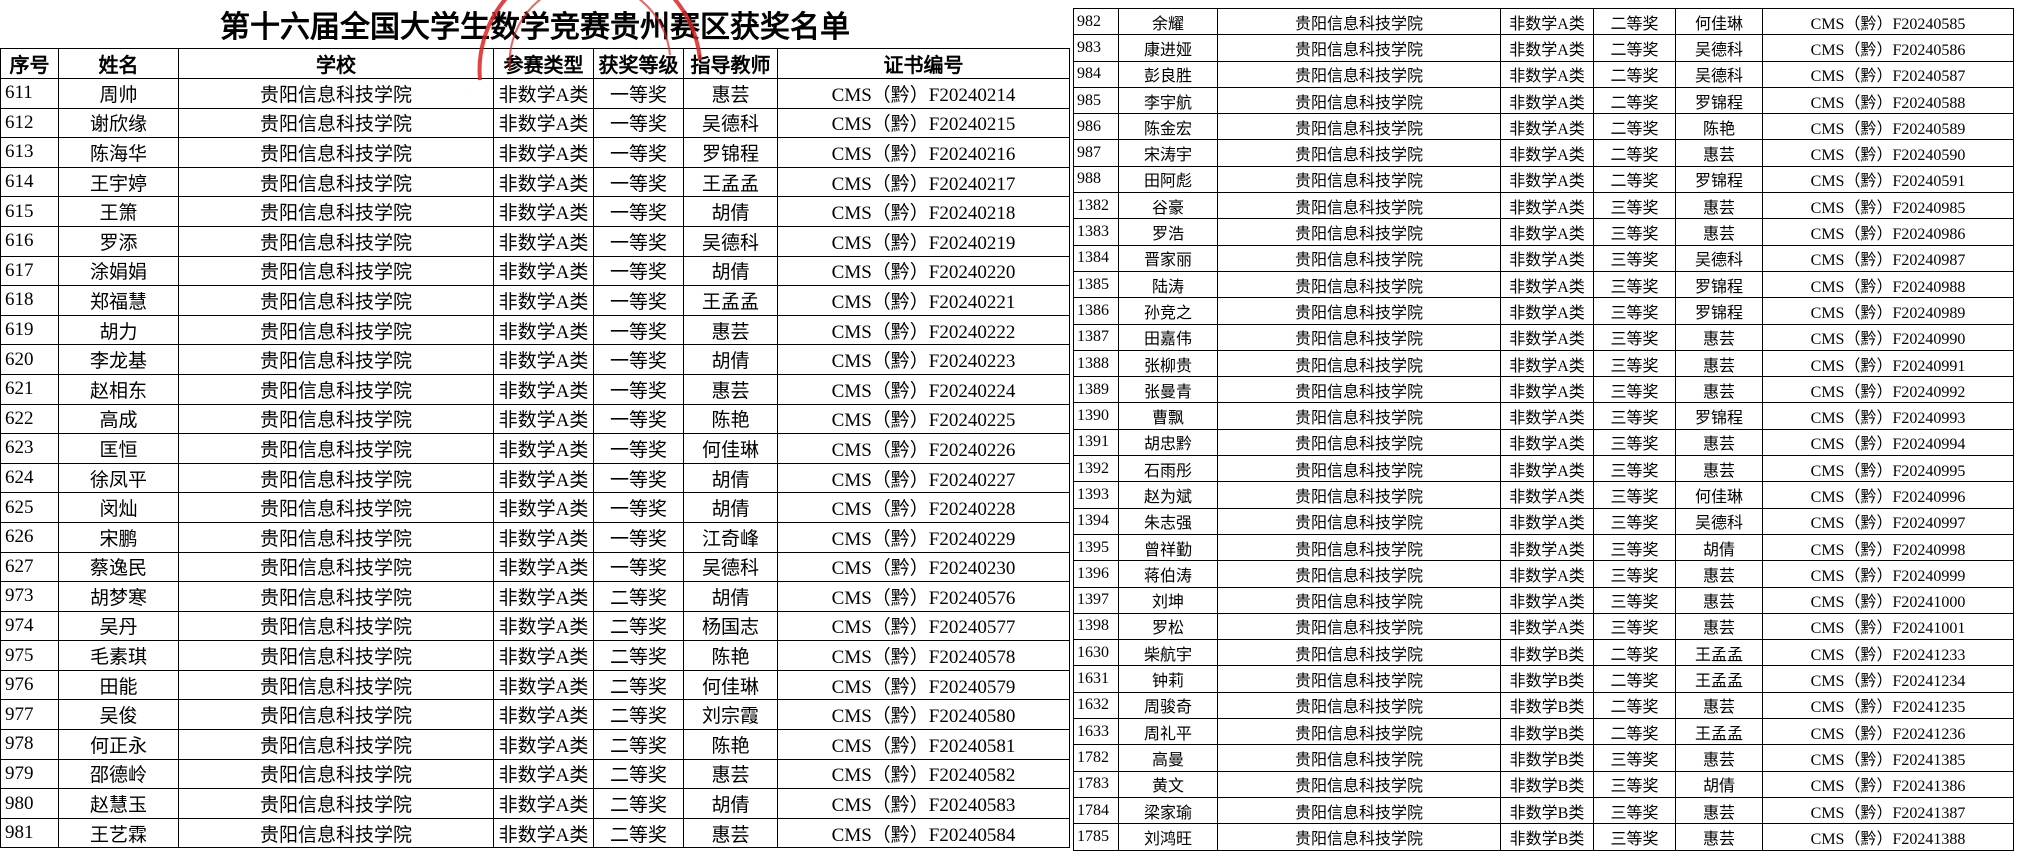 The width and height of the screenshot is (2020, 859). I want to click on cell: 983, so click(1096, 48).